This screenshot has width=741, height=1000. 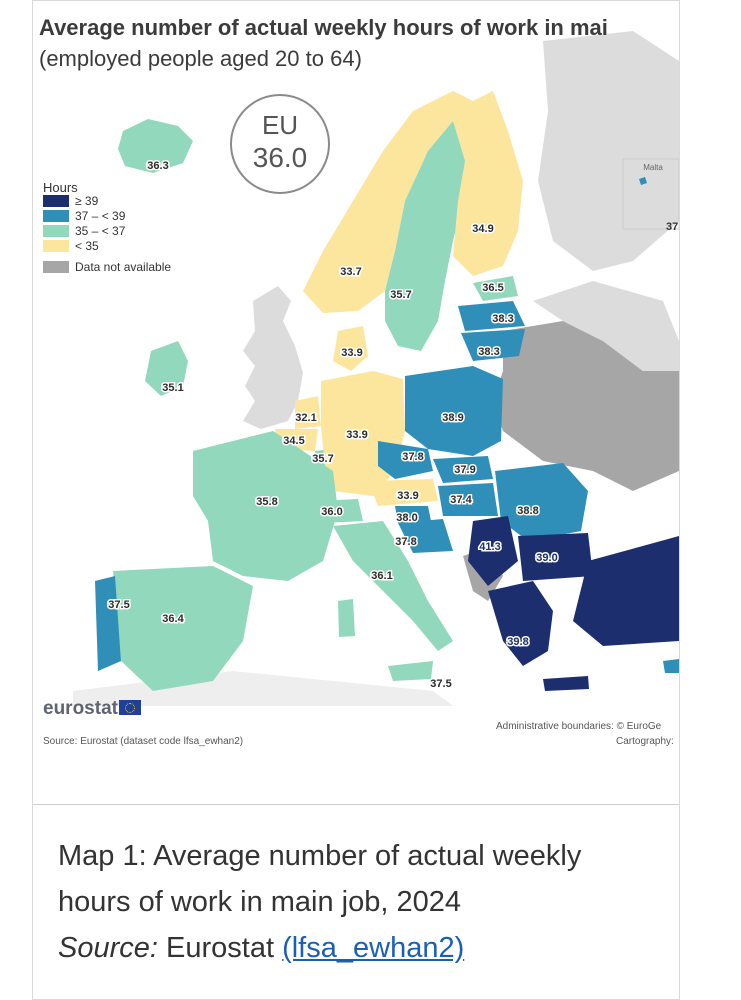 I want to click on value-label-iceland: 36.3, so click(x=157, y=166).